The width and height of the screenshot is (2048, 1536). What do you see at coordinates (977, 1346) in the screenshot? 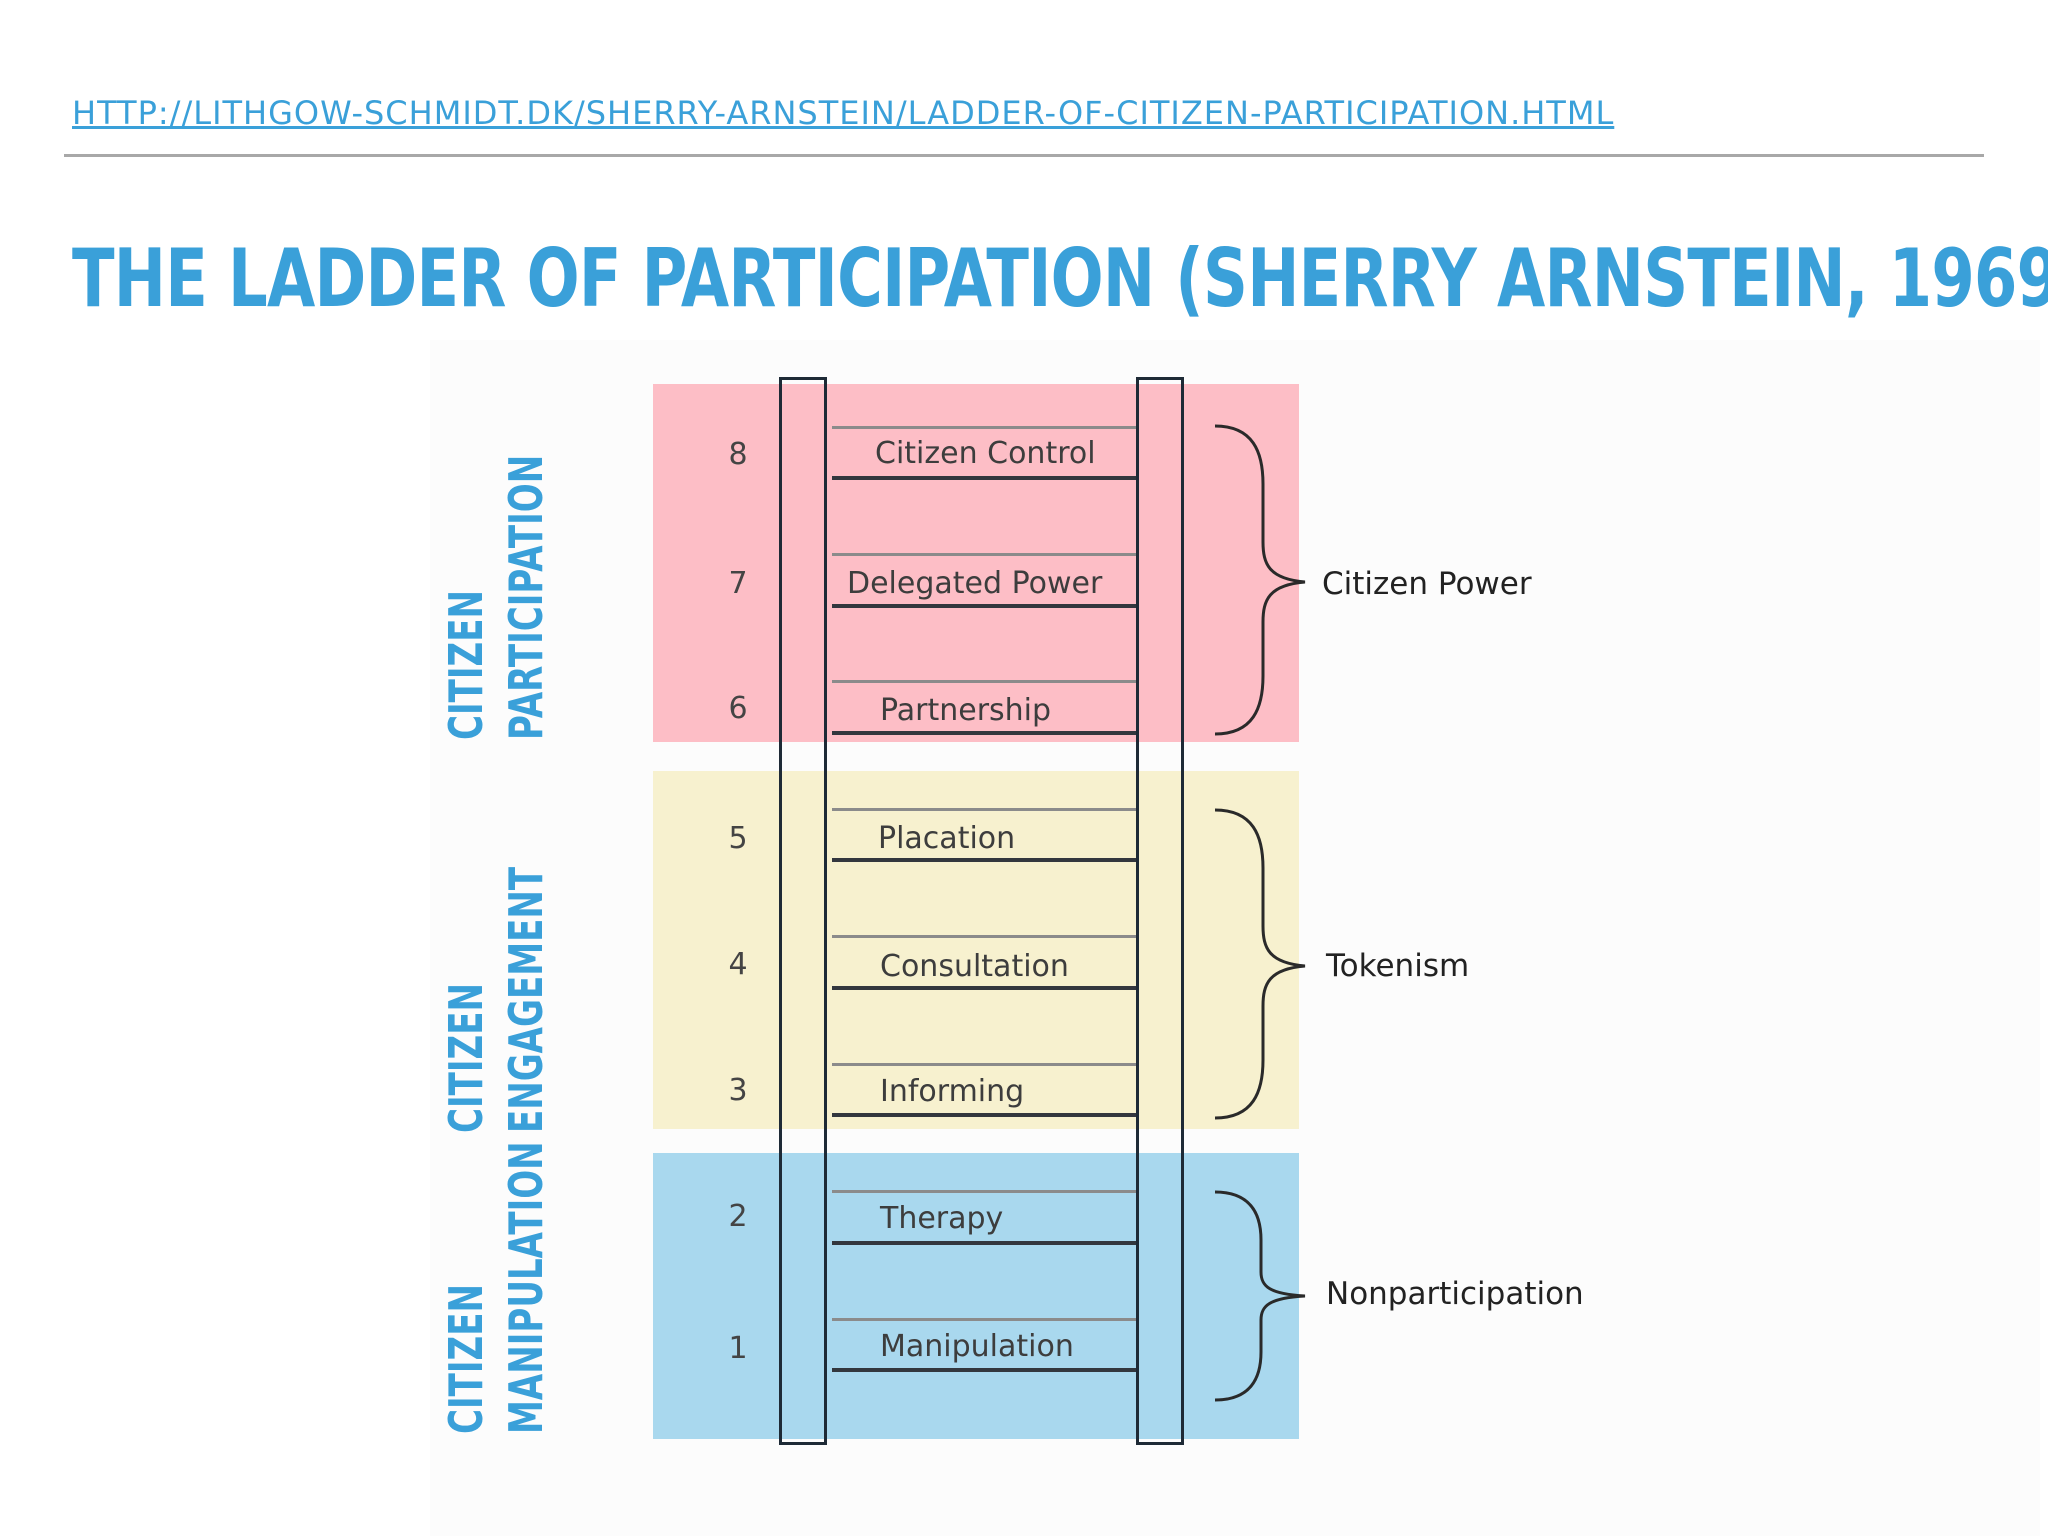
I see `rung-1-label: Manipulation` at bounding box center [977, 1346].